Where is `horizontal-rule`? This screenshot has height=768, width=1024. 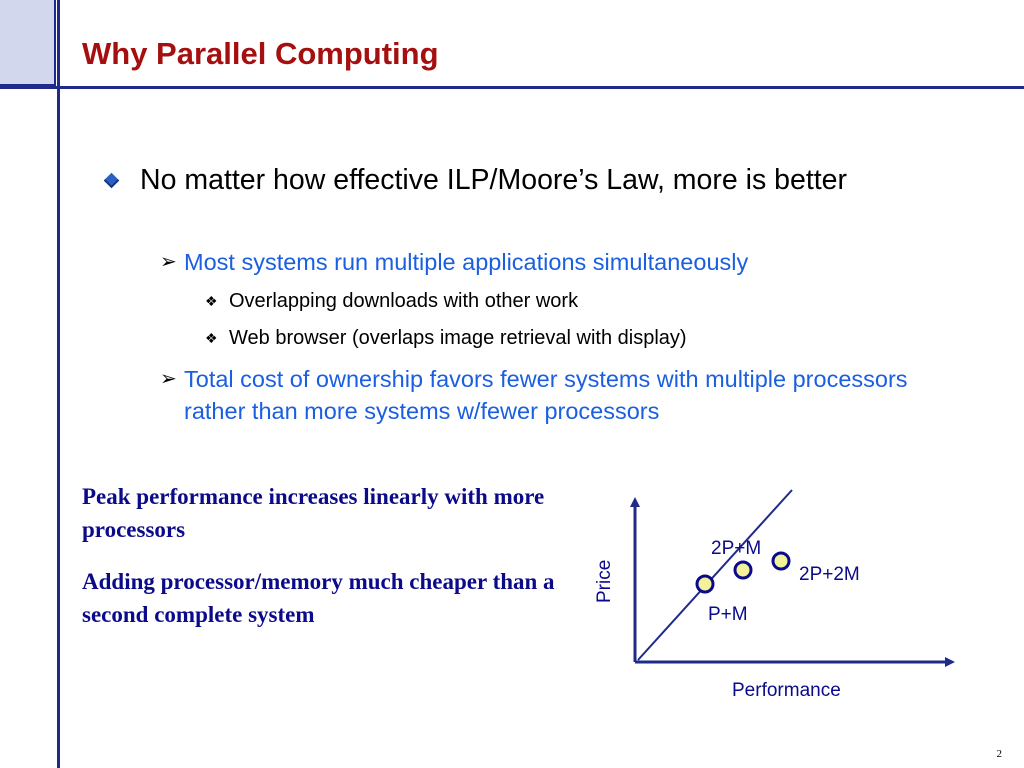 horizontal-rule is located at coordinates (512, 87).